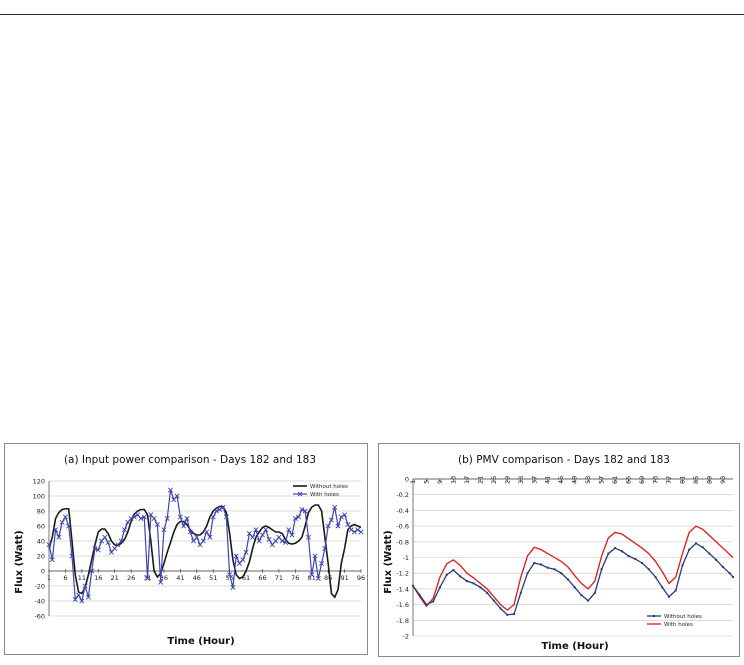  I want to click on y-tick-label: -1.6, so click(402, 605).